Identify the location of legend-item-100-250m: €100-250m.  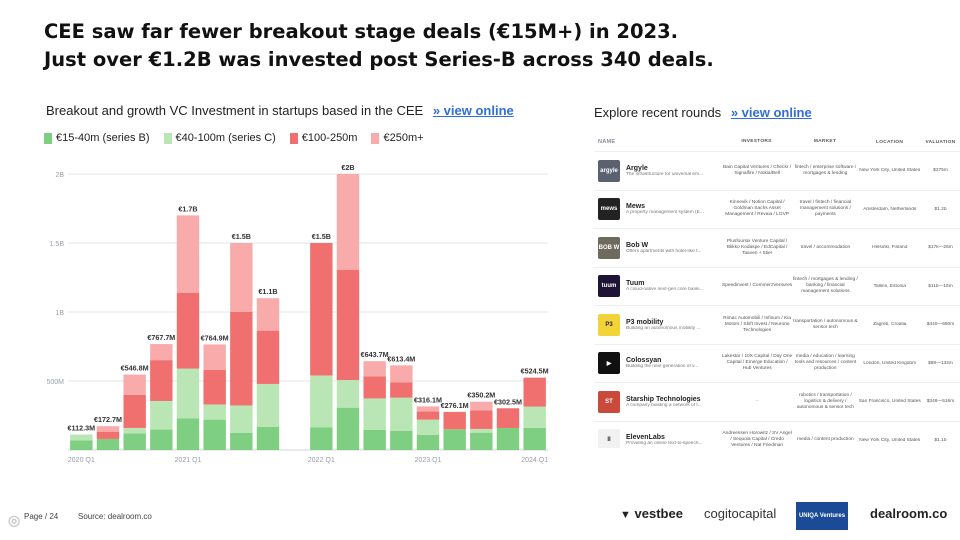
(323, 138).